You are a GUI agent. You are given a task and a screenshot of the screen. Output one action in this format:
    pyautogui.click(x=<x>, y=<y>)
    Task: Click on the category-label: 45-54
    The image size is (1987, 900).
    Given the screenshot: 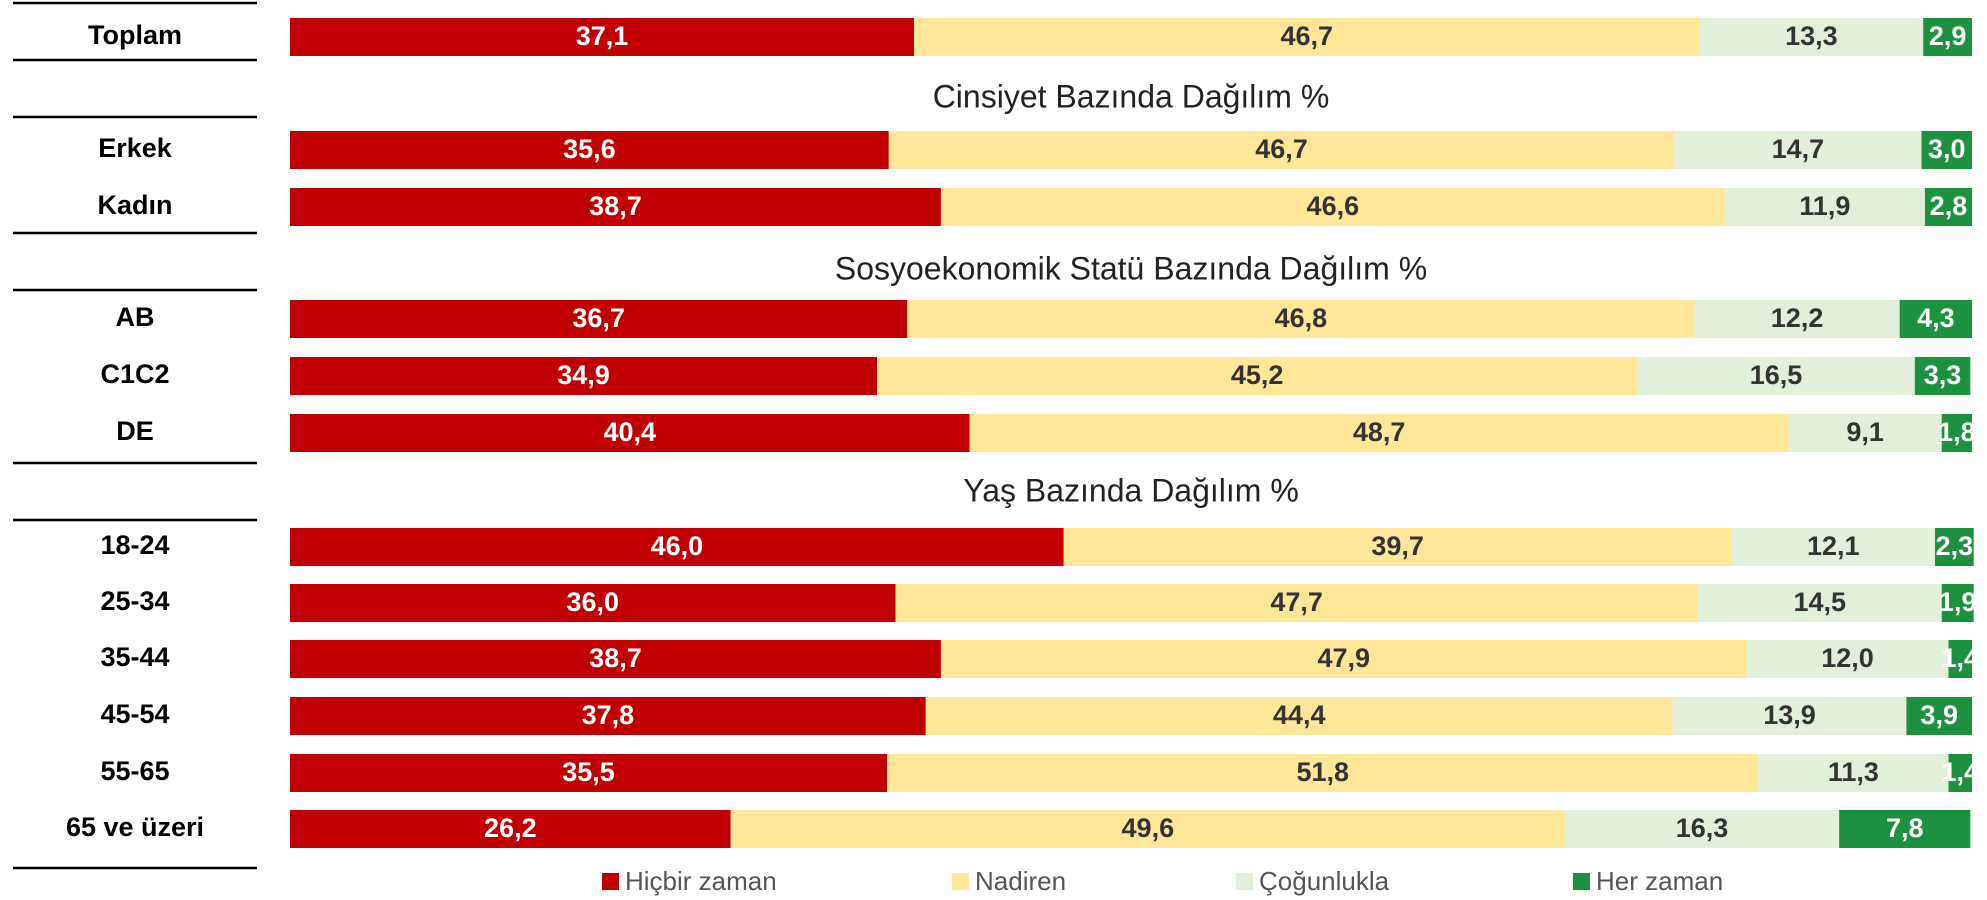 What is the action you would take?
    pyautogui.click(x=134, y=714)
    